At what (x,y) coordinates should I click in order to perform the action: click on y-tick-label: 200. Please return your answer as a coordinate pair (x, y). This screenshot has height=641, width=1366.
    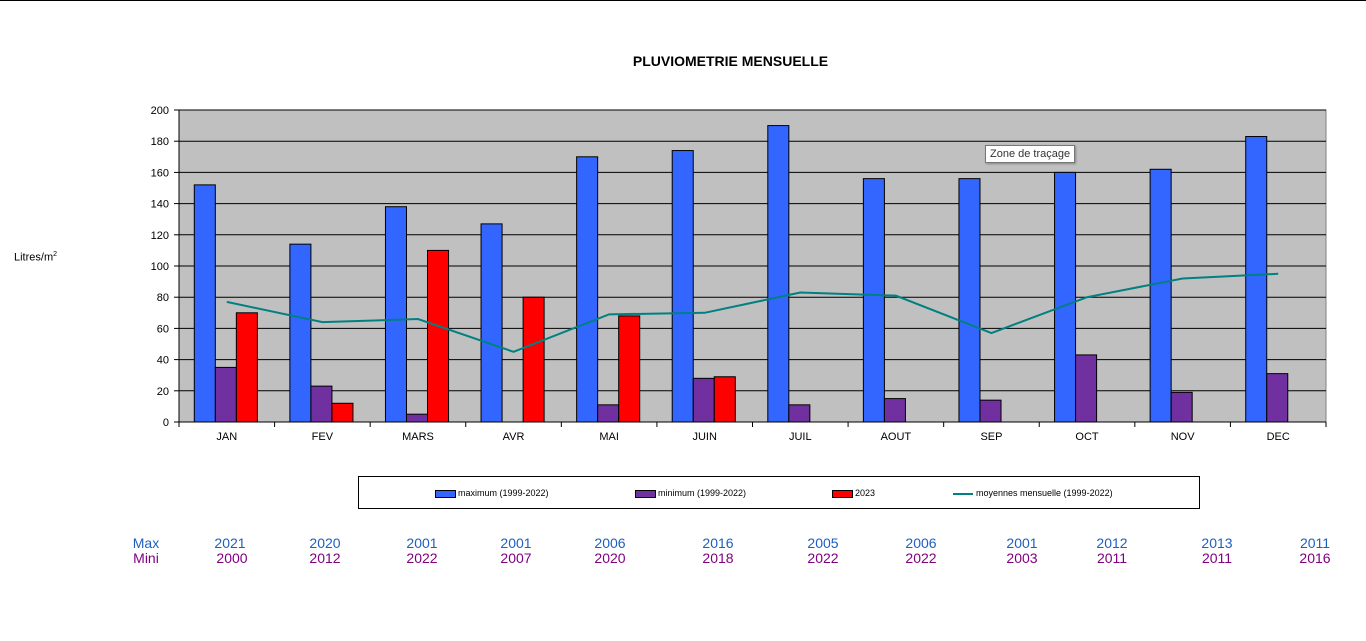
    Looking at the image, I should click on (160, 111).